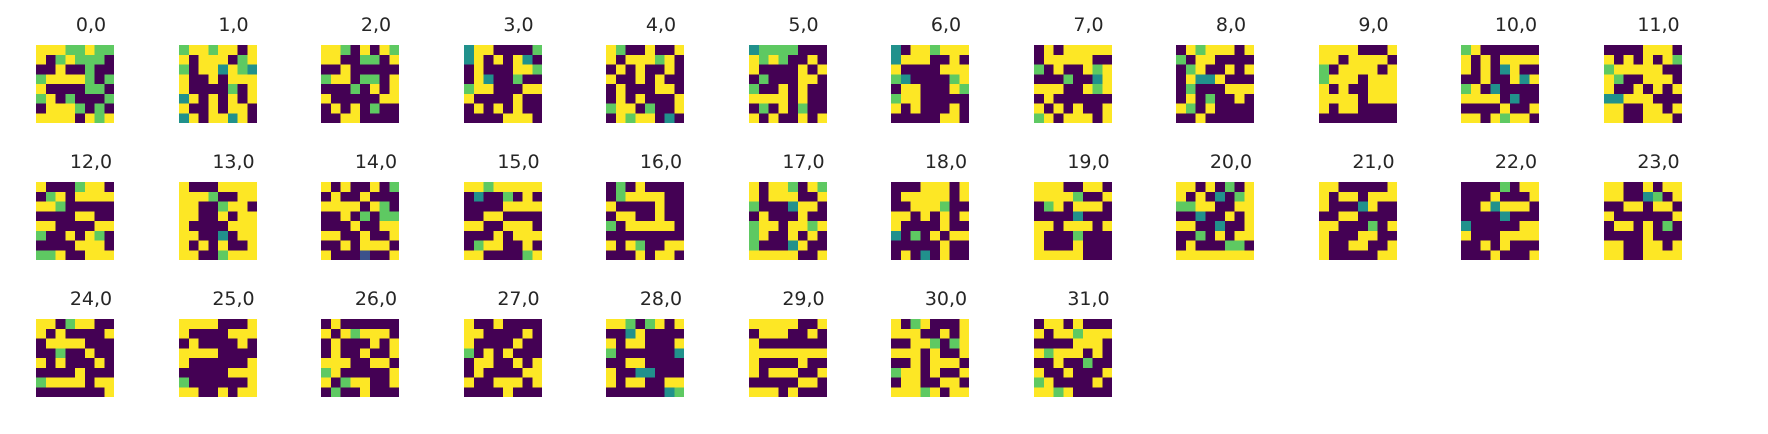 The width and height of the screenshot is (1768, 434). Describe the element at coordinates (91, 162) in the screenshot. I see `panel-title: 12,0` at that location.